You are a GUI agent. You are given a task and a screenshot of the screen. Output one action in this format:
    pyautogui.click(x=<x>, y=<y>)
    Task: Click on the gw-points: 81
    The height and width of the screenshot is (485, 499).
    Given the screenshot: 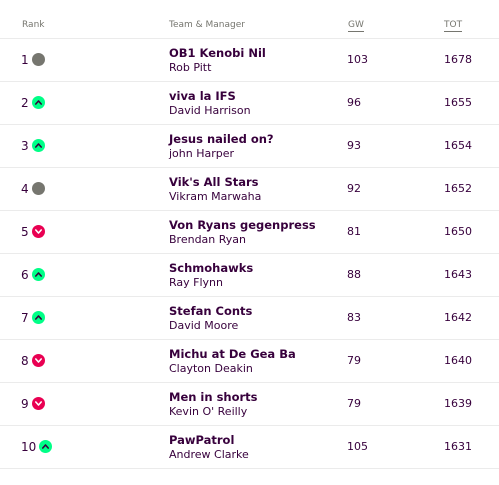 What is the action you would take?
    pyautogui.click(x=354, y=231)
    